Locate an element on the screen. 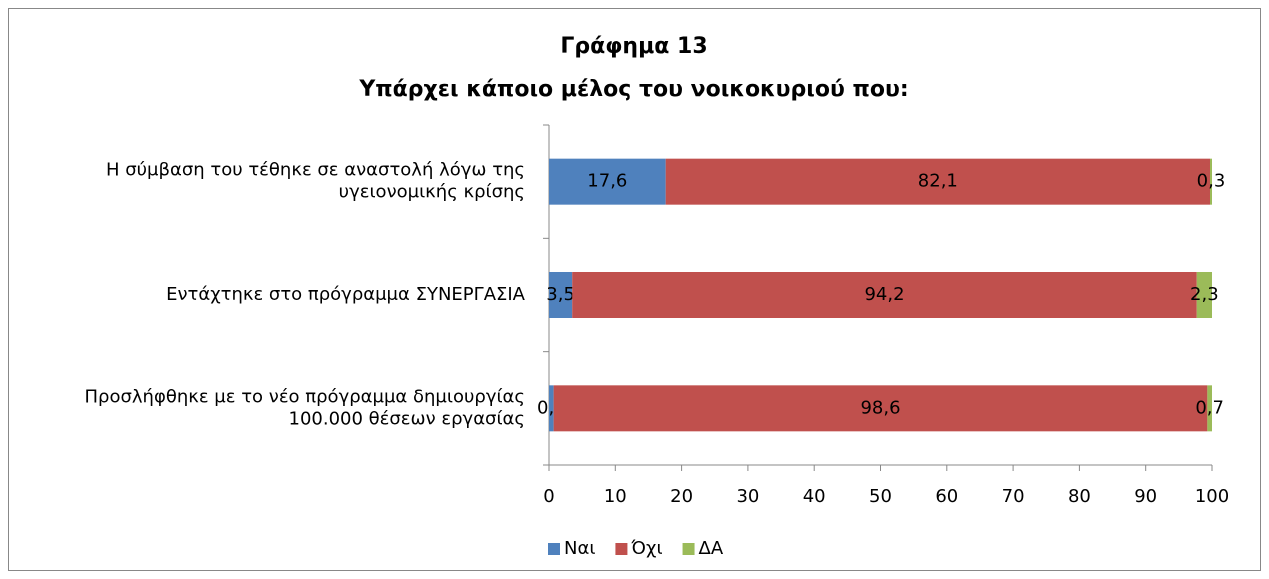 The height and width of the screenshot is (579, 1269). data-label: 82,1 is located at coordinates (938, 181).